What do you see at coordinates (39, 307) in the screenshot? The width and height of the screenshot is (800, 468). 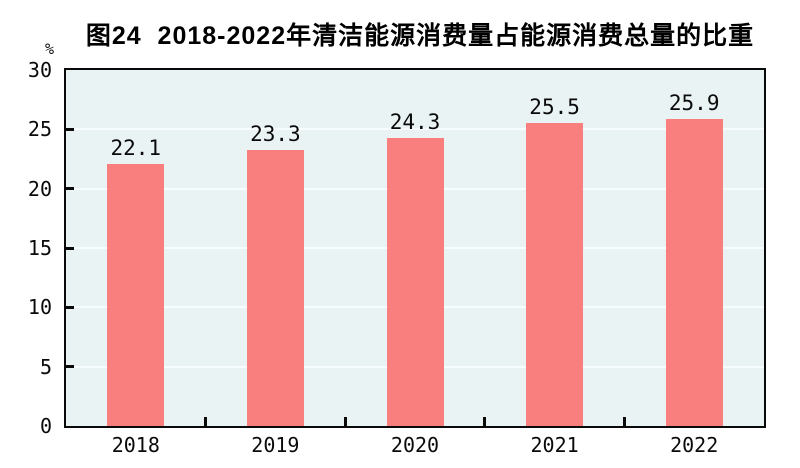 I see `y-axis-label-10: 10` at bounding box center [39, 307].